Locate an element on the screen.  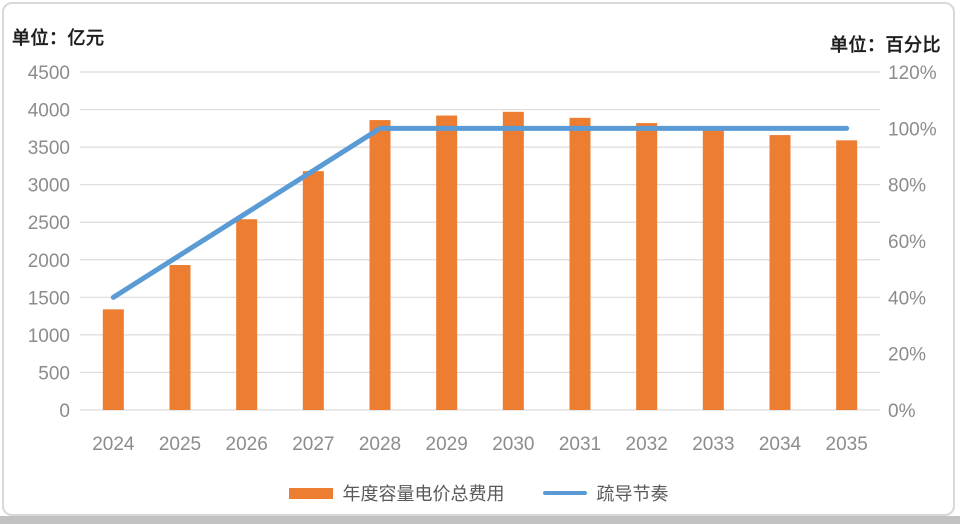
left-axis-tick-label: 4000 is located at coordinates (49, 111).